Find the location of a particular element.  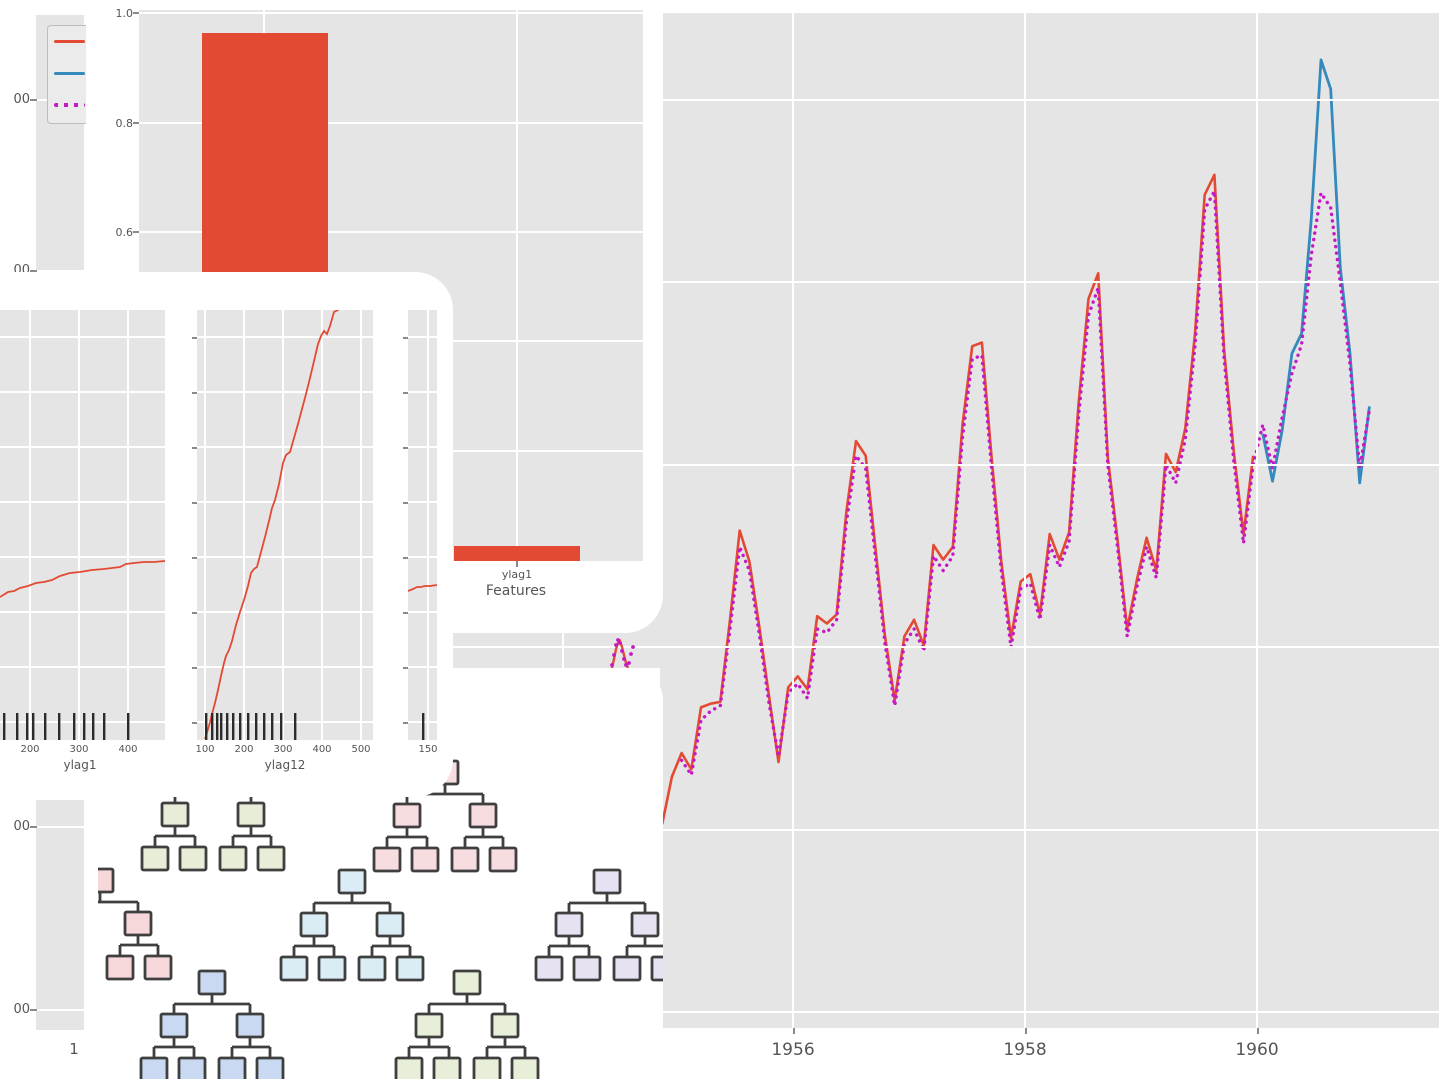

pd-x-tick: 100 is located at coordinates (205, 749).